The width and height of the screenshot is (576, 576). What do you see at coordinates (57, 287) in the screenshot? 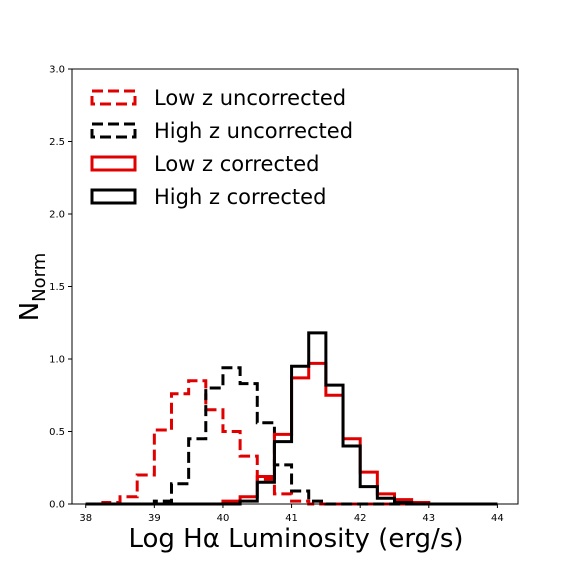
I see `y-tick-label: 1.5` at bounding box center [57, 287].